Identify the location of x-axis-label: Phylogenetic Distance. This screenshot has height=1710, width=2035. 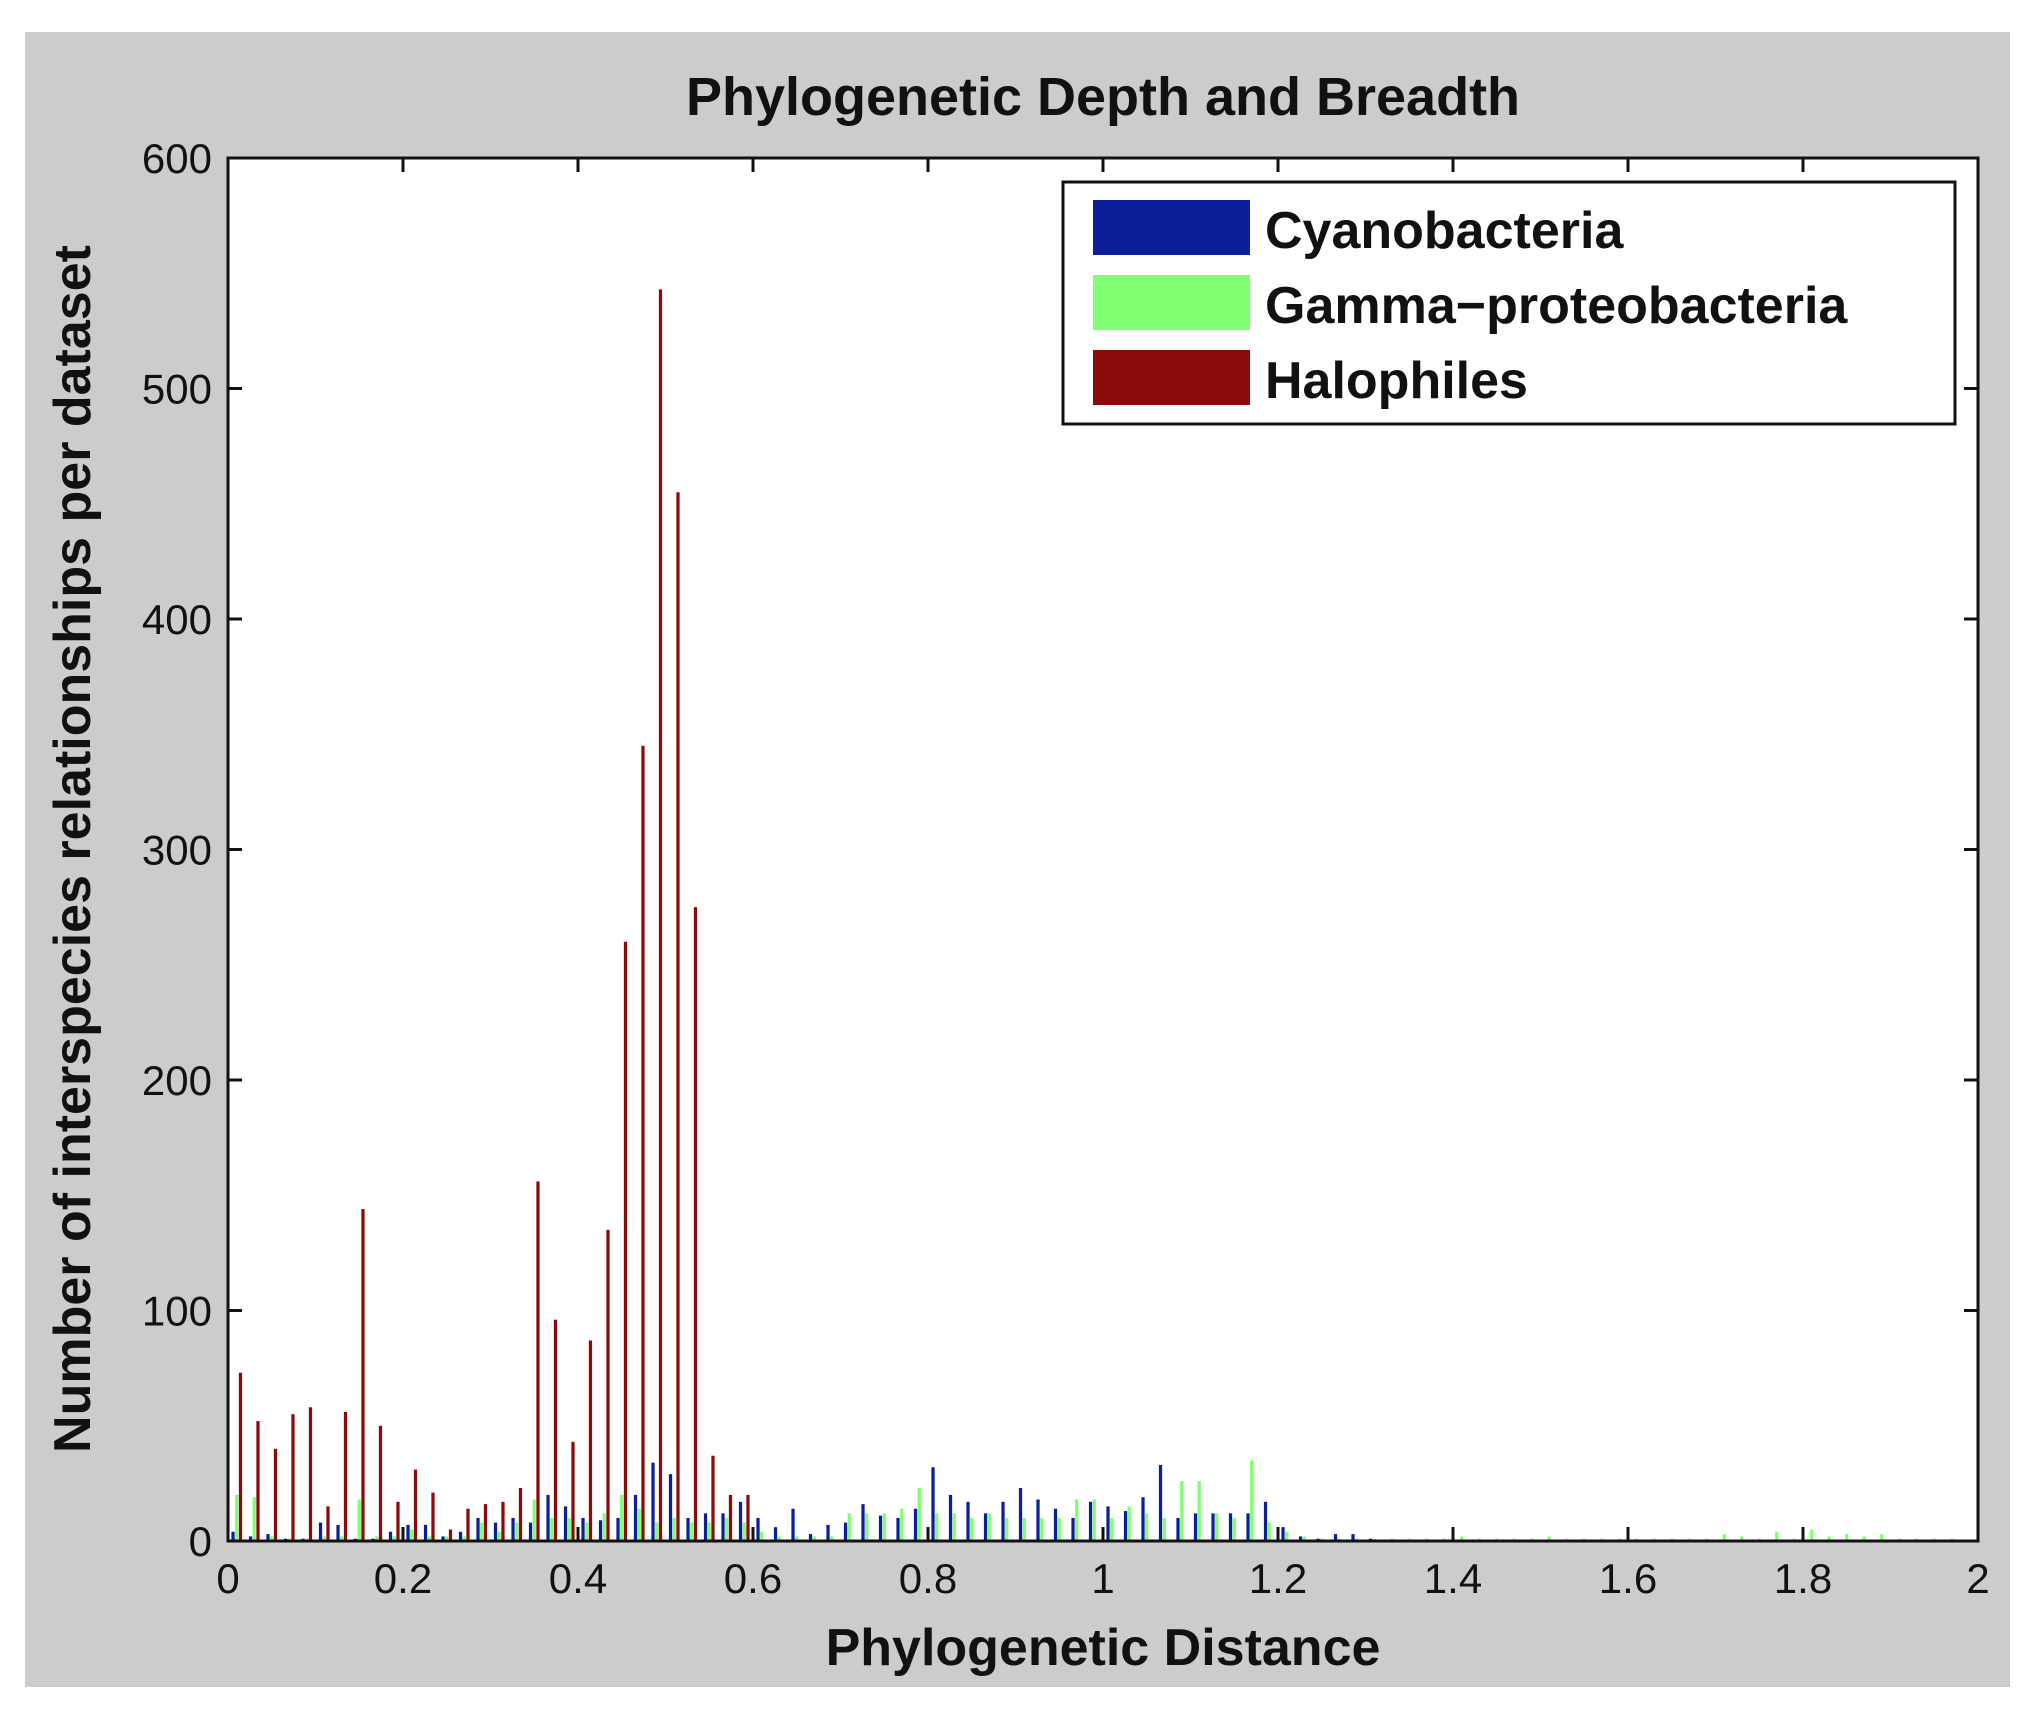
(1103, 1648).